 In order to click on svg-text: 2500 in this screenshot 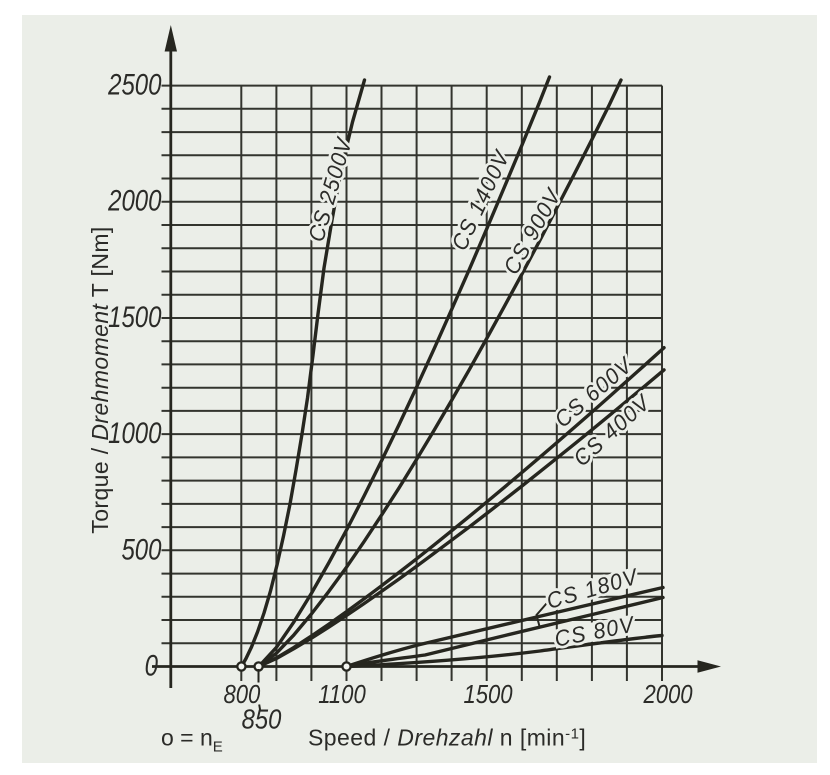, I will do `click(134, 84)`.